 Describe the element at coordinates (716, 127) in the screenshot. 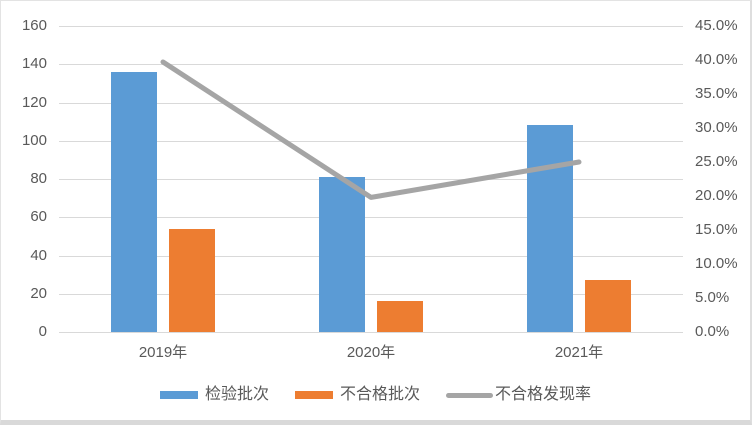

I see `right-axis-tick-label: 30.0%` at that location.